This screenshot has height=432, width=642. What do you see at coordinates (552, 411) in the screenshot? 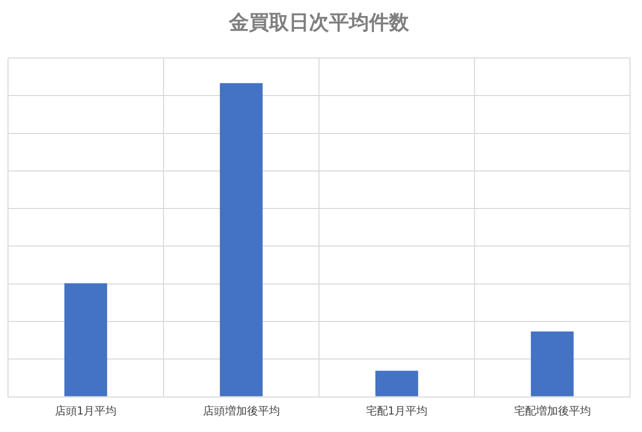
I see `x-tick-label: 宅配増加後平均` at bounding box center [552, 411].